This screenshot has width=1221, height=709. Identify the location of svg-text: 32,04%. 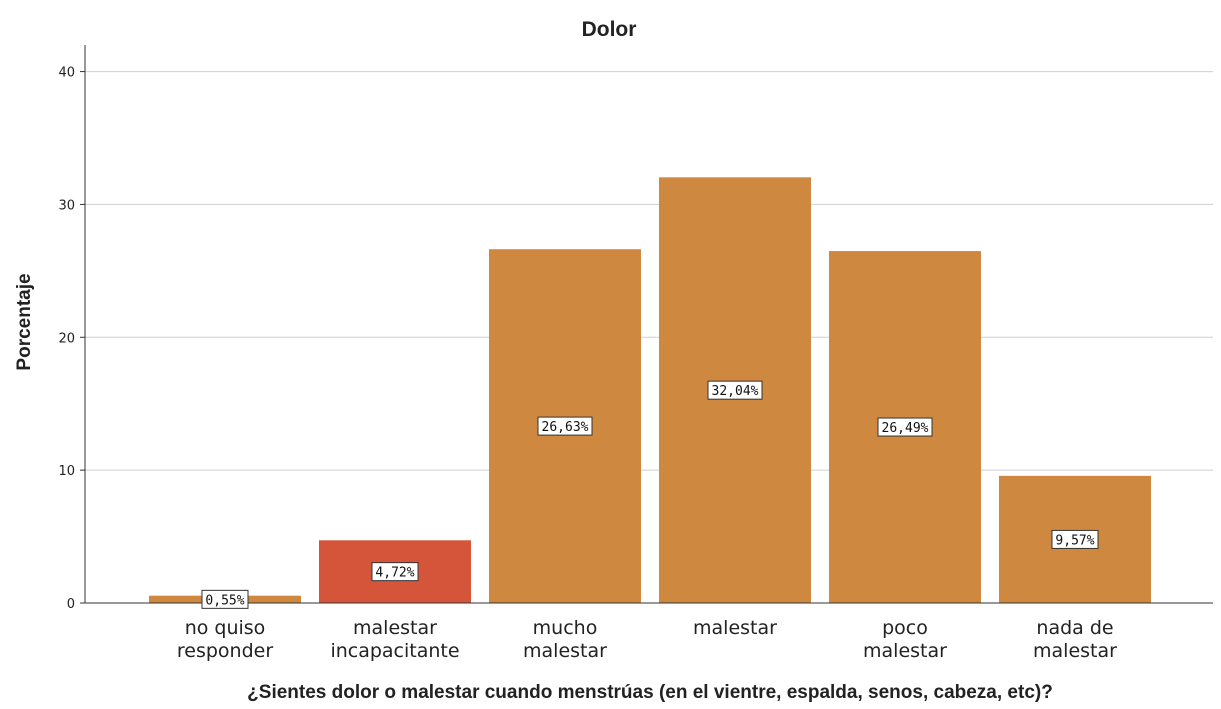
(735, 391).